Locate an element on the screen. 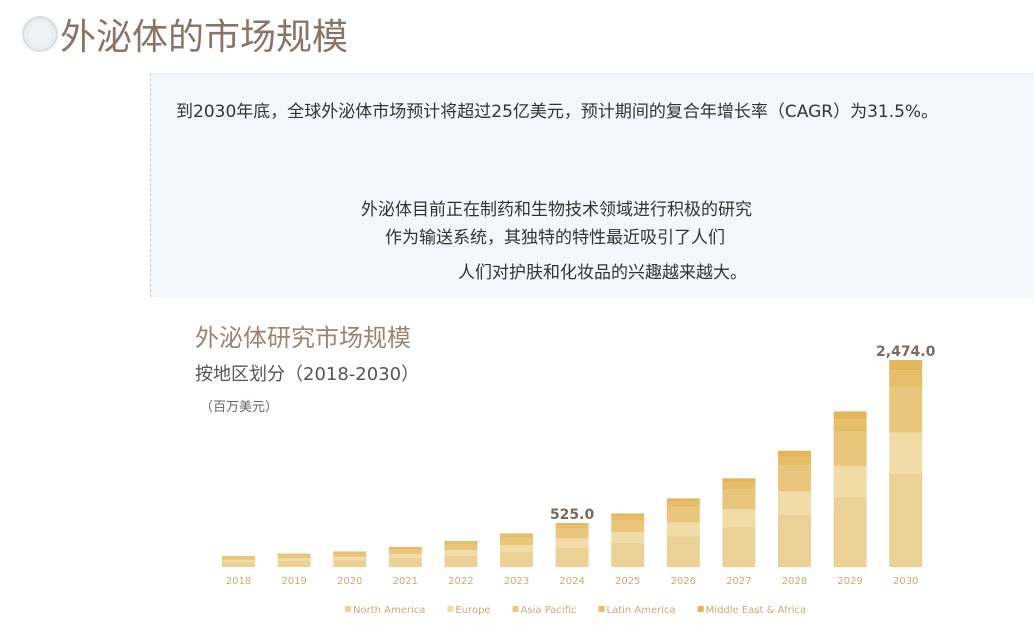 The image size is (1034, 625). bar-segment-europe-2021 is located at coordinates (405, 555).